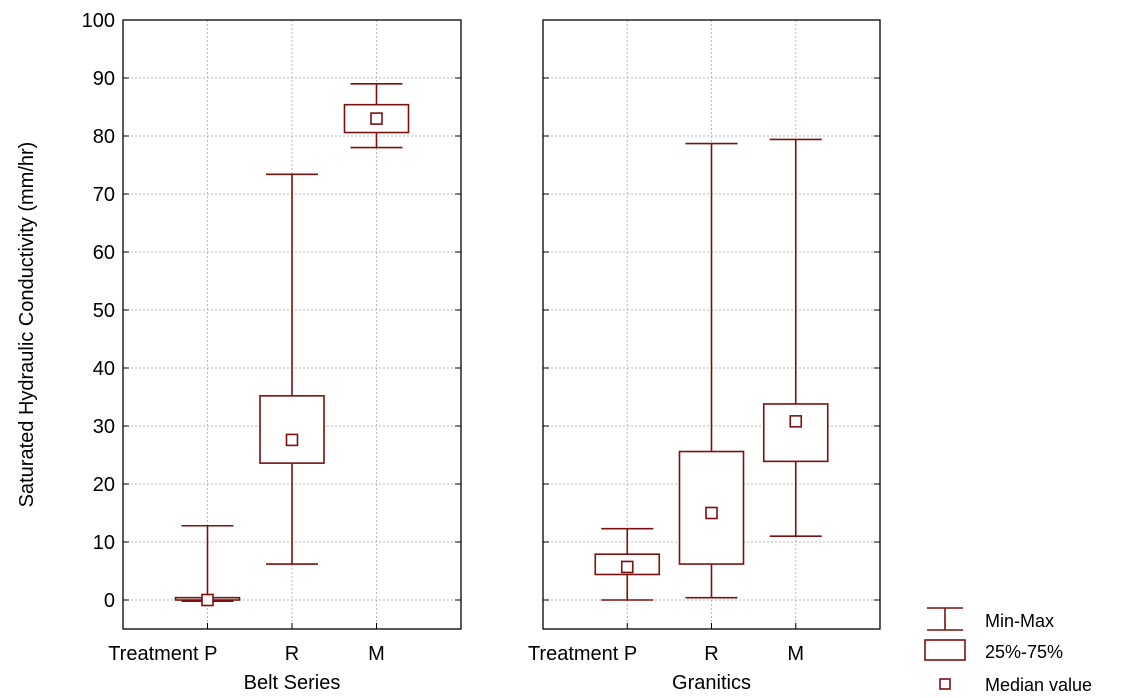  Describe the element at coordinates (945, 684) in the screenshot. I see `legend-median-symbol` at that location.